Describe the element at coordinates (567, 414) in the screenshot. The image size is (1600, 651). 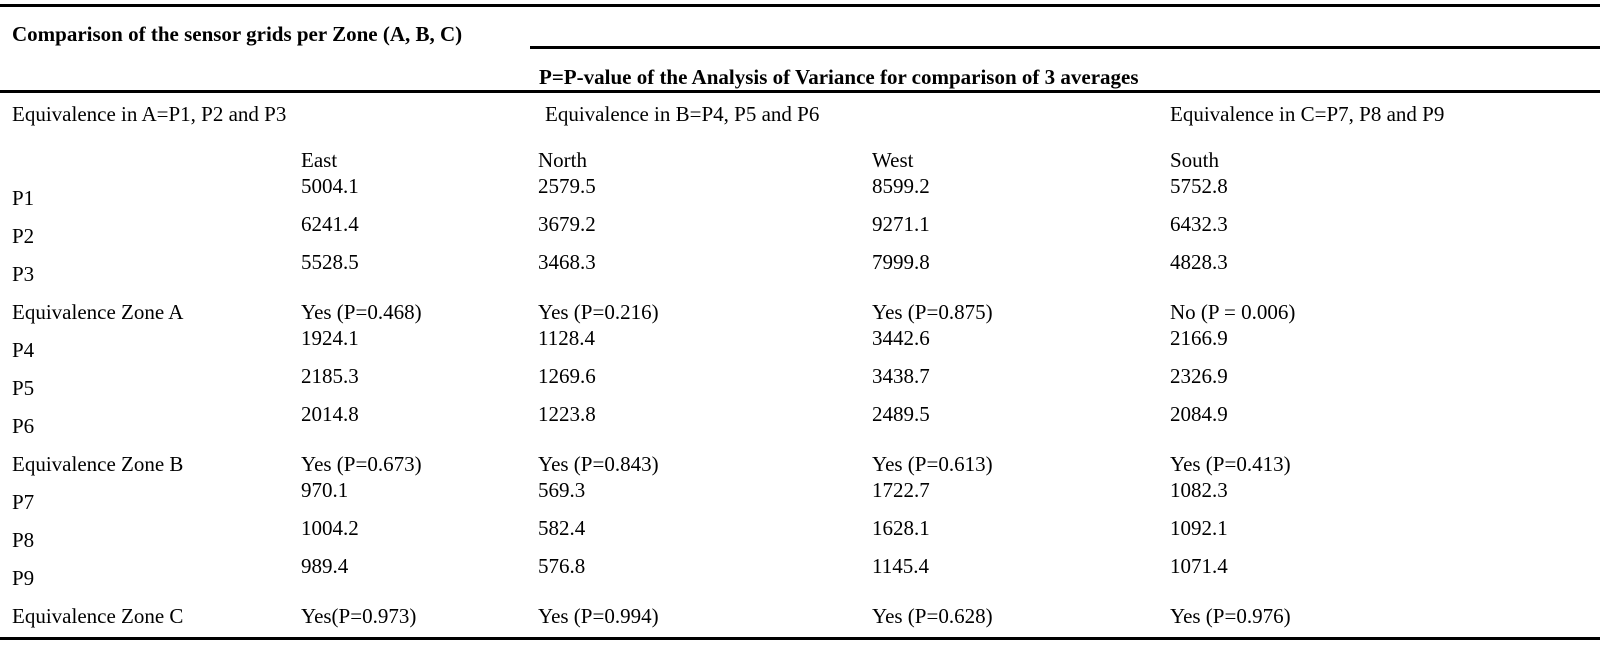
I see `cell-p6-north: 1223.8` at that location.